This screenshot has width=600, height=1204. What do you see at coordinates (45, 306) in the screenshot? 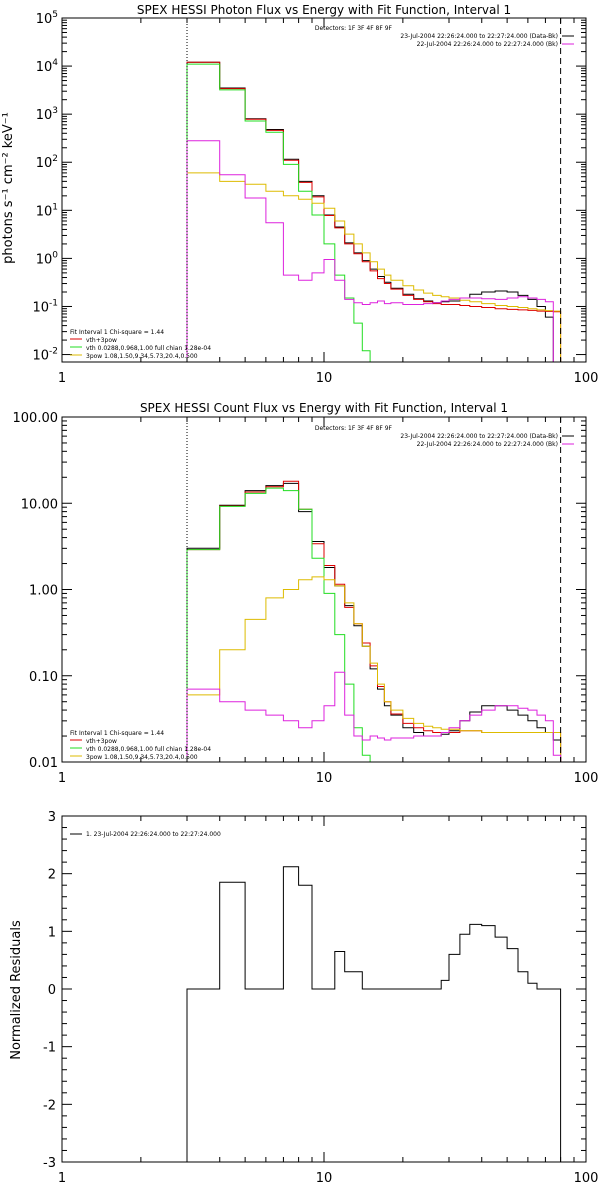
I see `y-tick-label: 10⁻¹` at bounding box center [45, 306].